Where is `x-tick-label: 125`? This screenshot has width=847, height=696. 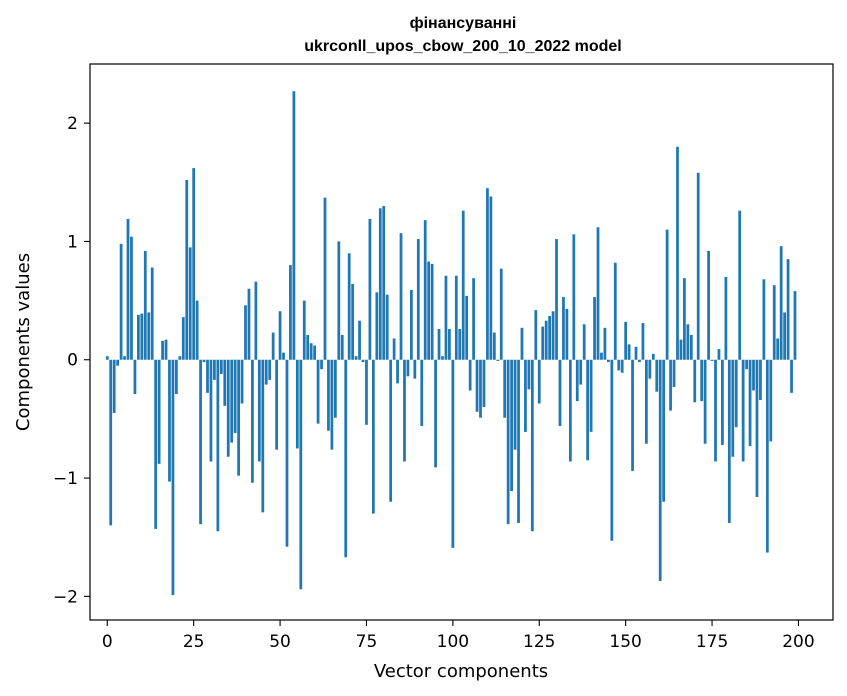
x-tick-label: 125 is located at coordinates (539, 642).